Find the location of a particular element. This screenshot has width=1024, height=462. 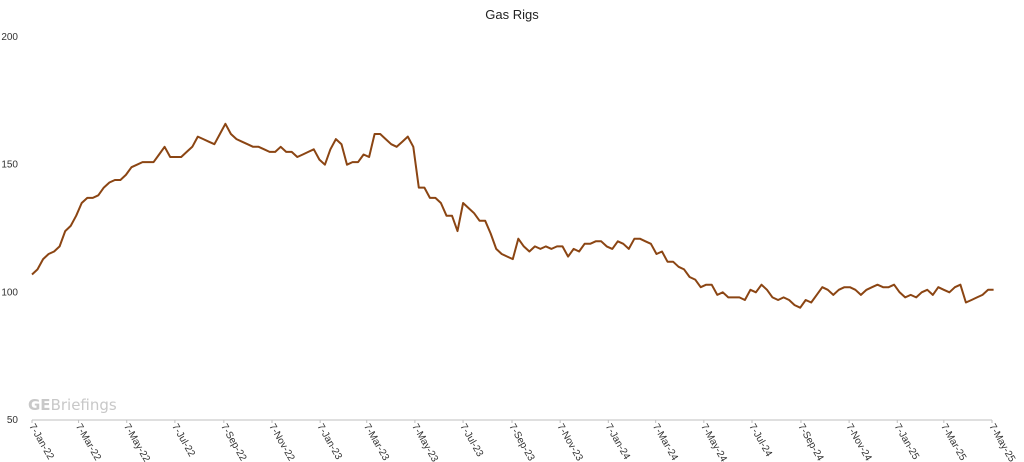

x-tick-label-9: 7-Jul-23 is located at coordinates (471, 440).